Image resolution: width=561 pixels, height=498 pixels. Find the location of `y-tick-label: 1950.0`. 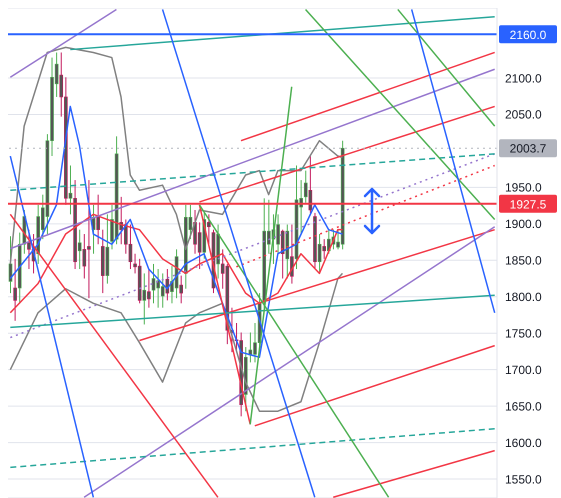

y-tick-label: 1950.0 is located at coordinates (523, 187).